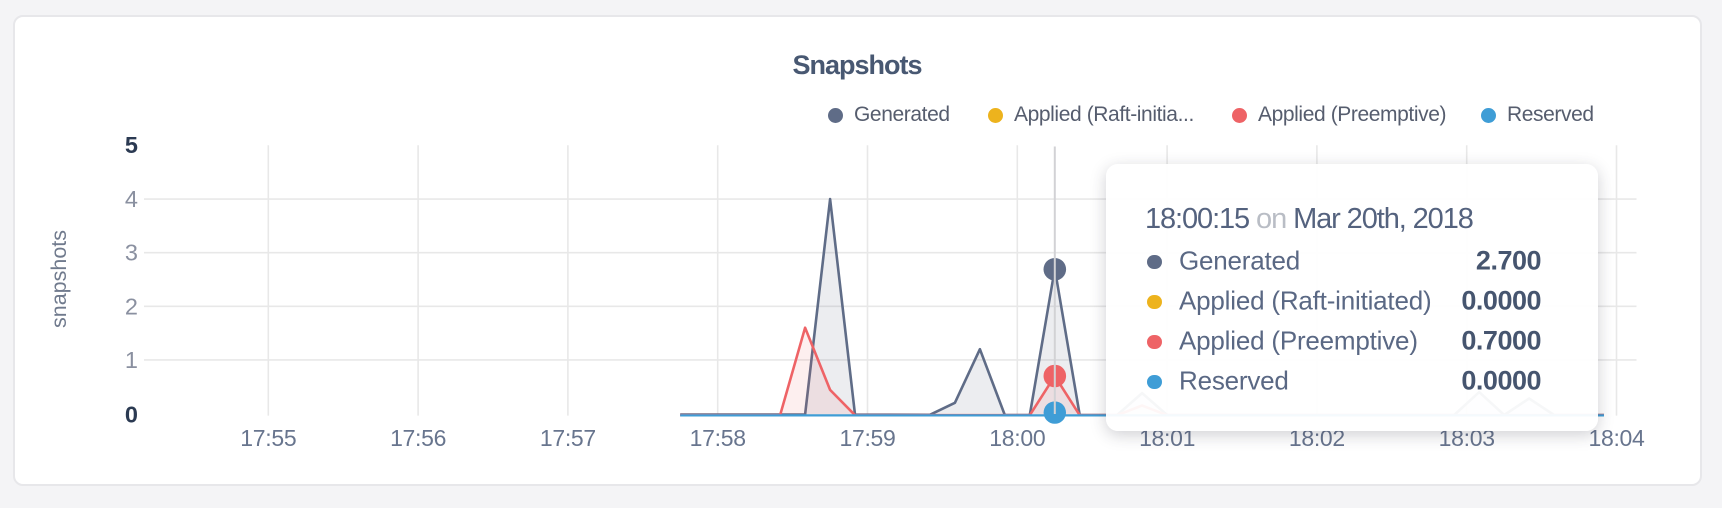 The image size is (1722, 508). Describe the element at coordinates (131, 145) in the screenshot. I see `svg-text: 5` at that location.